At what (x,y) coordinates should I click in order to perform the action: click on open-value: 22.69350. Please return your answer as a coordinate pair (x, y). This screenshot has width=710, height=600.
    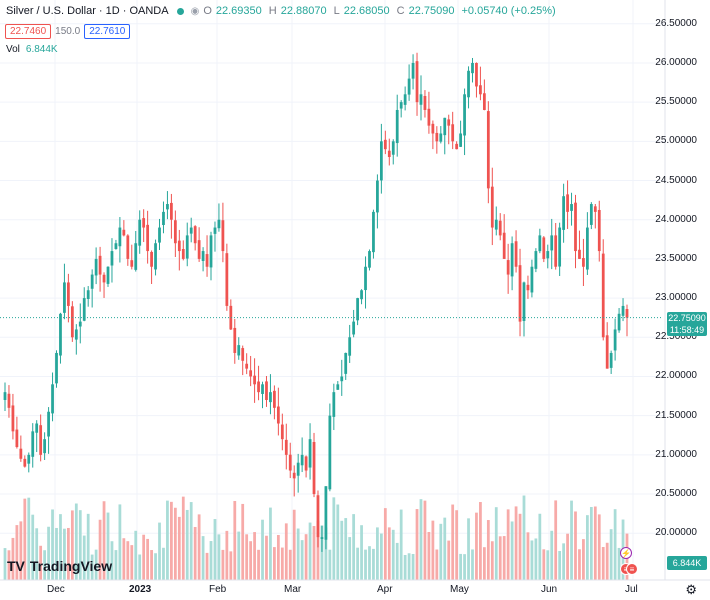
    Looking at the image, I should click on (238, 11).